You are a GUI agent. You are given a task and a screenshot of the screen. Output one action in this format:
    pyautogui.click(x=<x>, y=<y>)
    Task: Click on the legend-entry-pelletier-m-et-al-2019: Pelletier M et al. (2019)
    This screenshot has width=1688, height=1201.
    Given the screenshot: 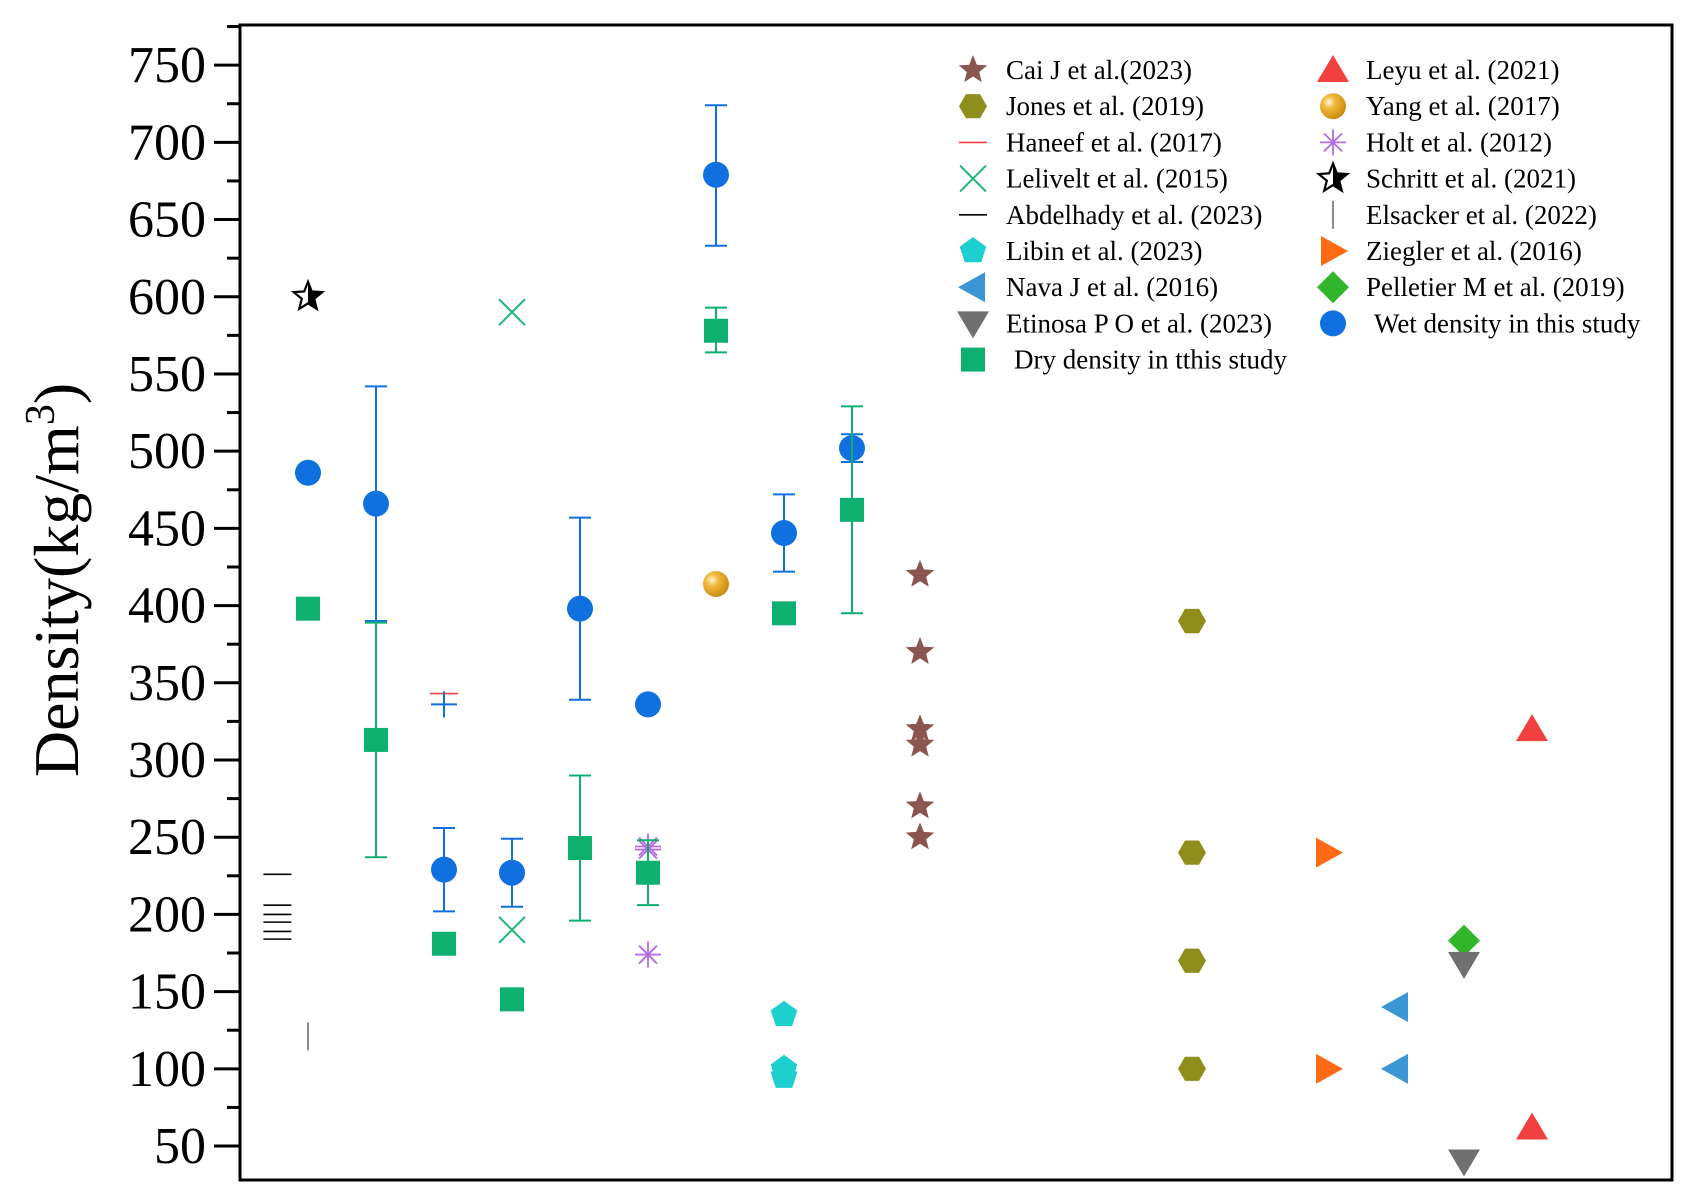 What is the action you would take?
    pyautogui.click(x=1471, y=287)
    